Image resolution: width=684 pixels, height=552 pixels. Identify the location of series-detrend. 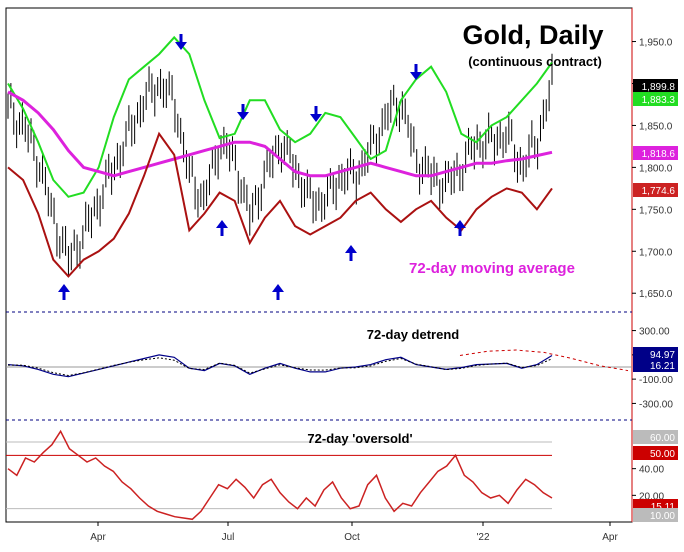
(280, 366).